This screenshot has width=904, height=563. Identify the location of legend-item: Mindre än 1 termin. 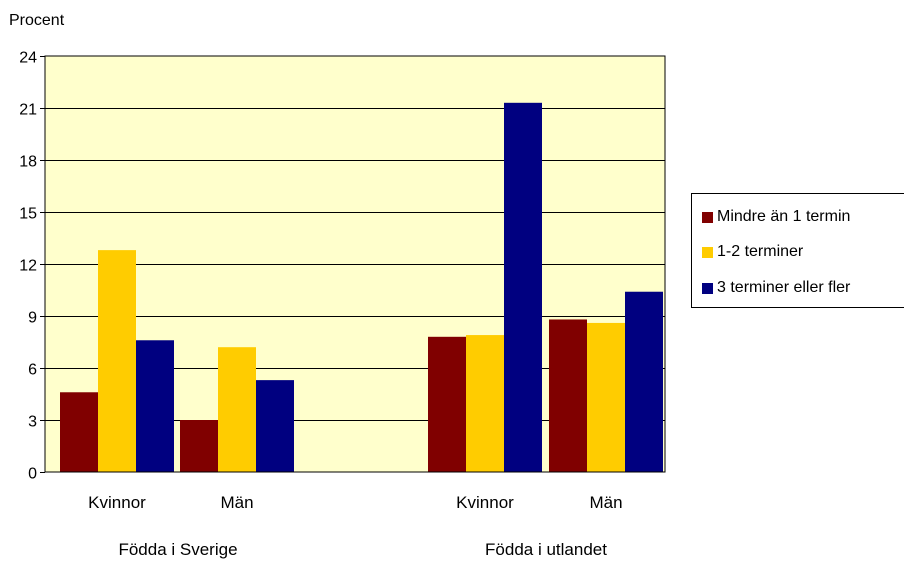
(776, 217).